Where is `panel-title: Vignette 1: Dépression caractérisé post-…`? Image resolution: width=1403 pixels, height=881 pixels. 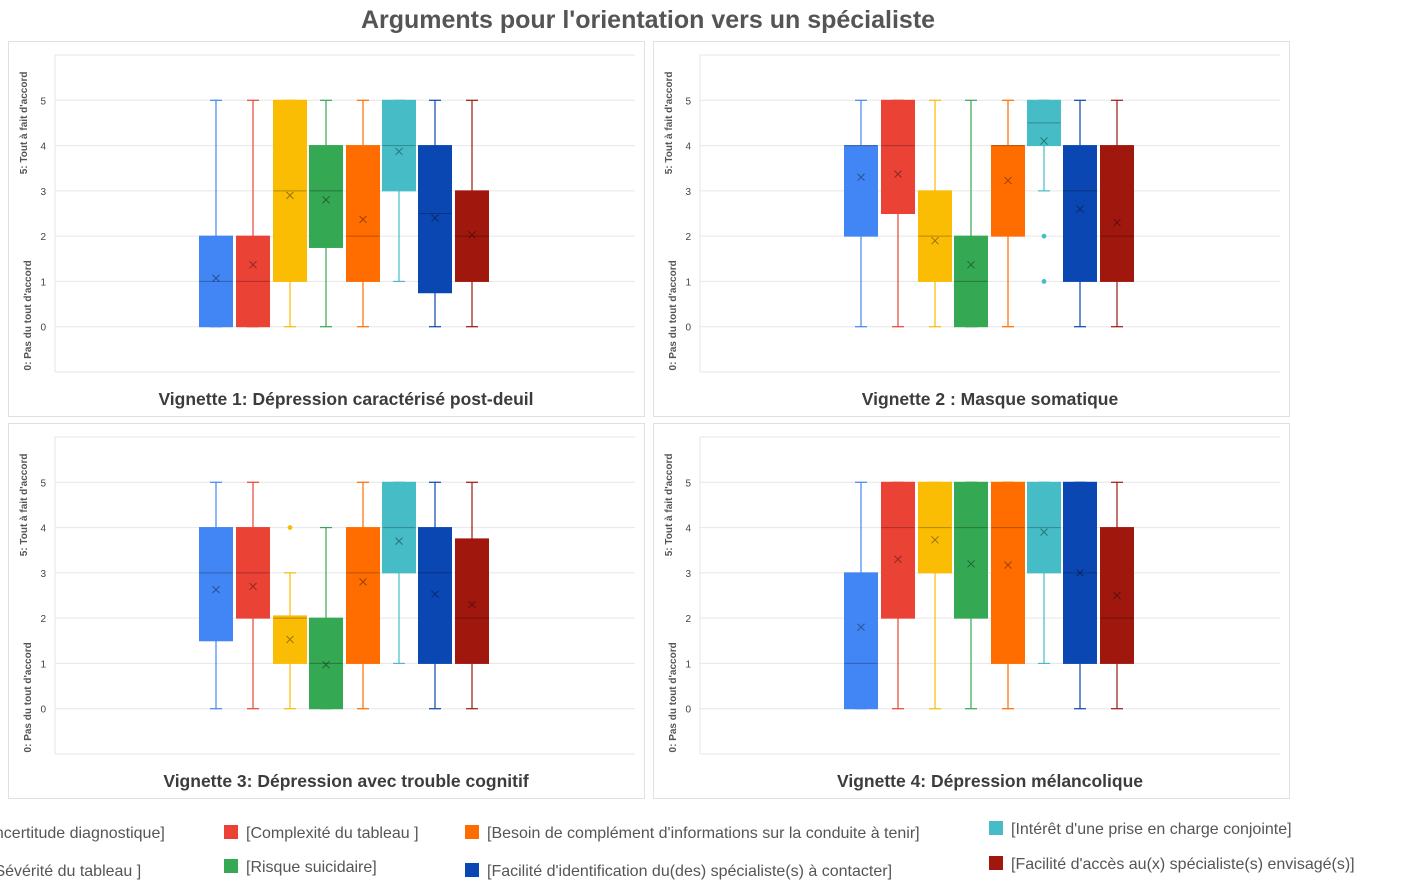 panel-title: Vignette 1: Dépression caractérisé post-… is located at coordinates (345, 399).